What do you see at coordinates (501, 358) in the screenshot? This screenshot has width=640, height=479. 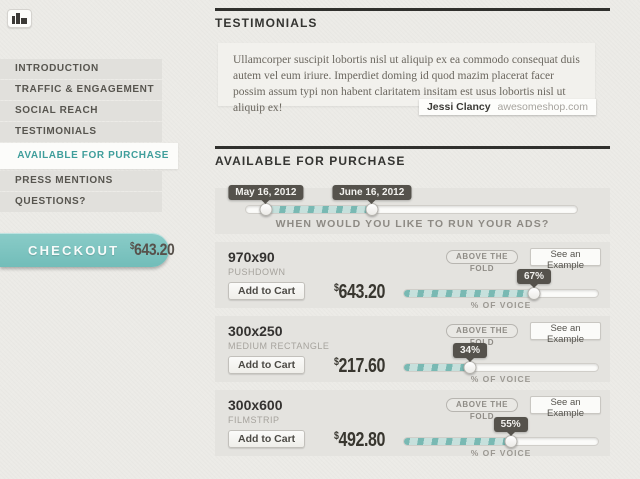 I see `voice-slider: 34%` at bounding box center [501, 358].